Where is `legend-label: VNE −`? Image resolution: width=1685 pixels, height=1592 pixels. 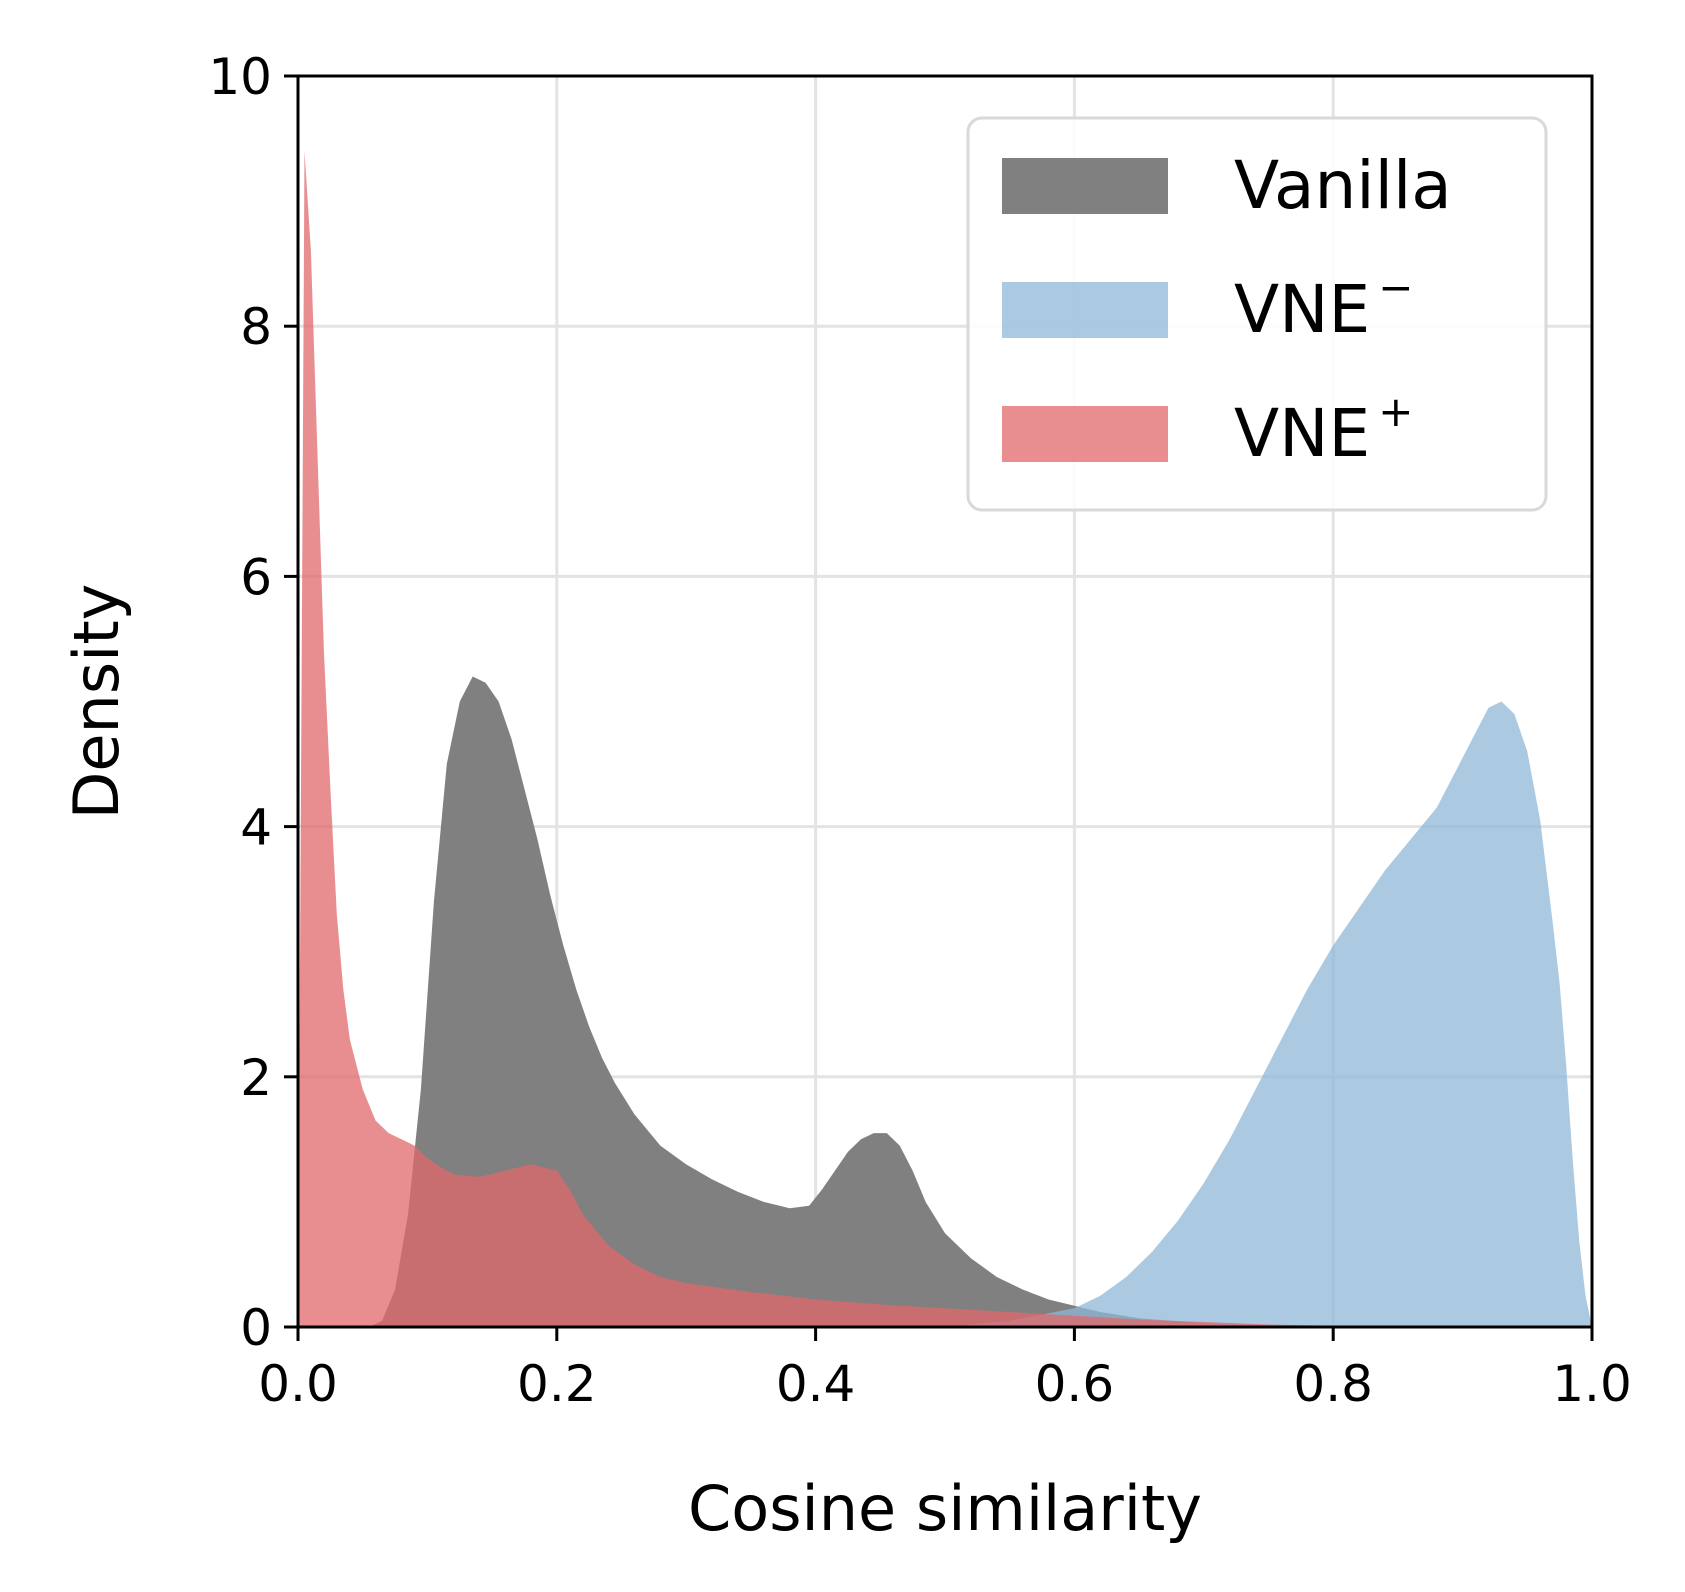 legend-label: VNE − is located at coordinates (1323, 305).